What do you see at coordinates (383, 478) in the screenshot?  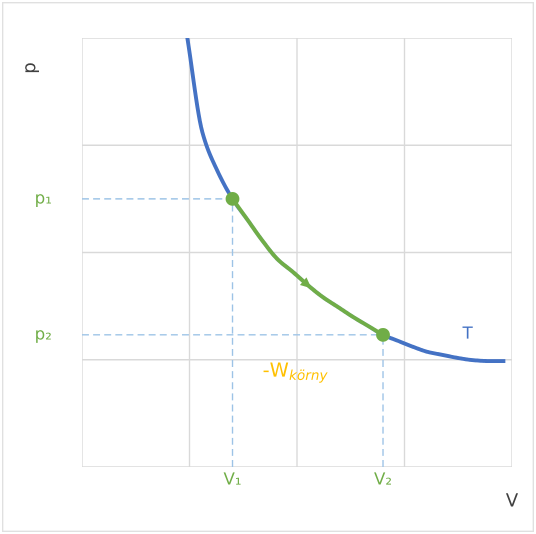 I see `x-tick-label: V₂` at bounding box center [383, 478].